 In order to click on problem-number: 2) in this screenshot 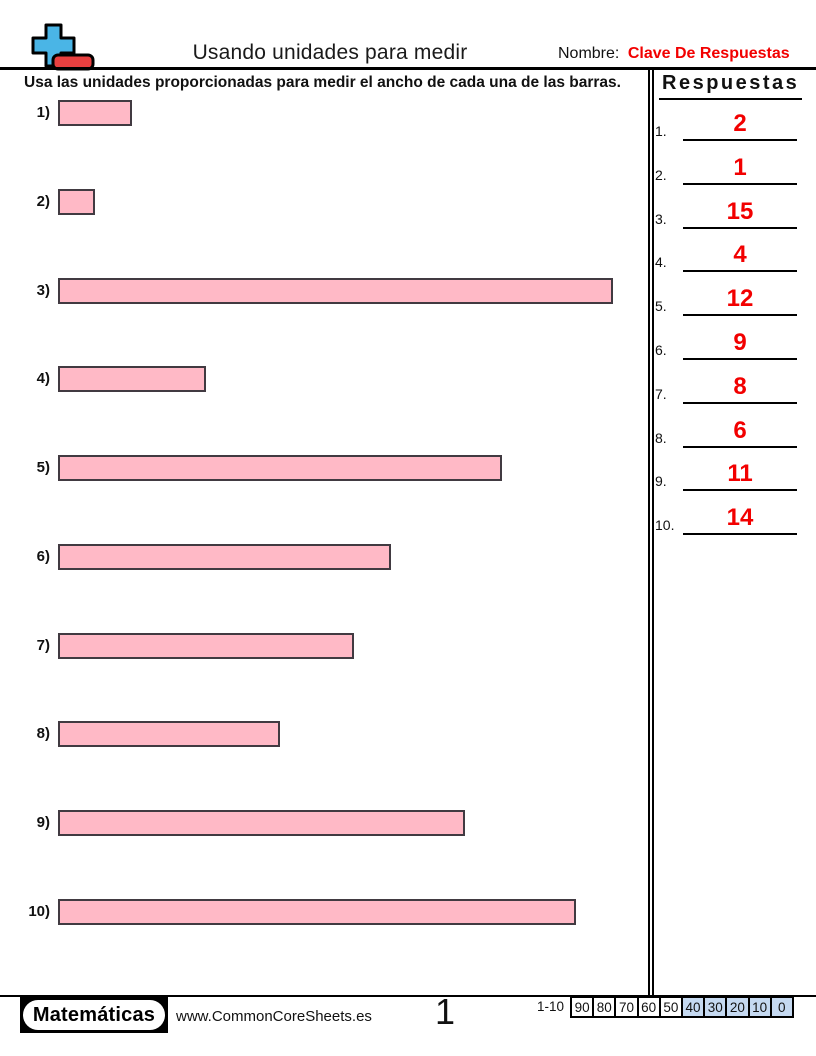, I will do `click(43, 201)`.